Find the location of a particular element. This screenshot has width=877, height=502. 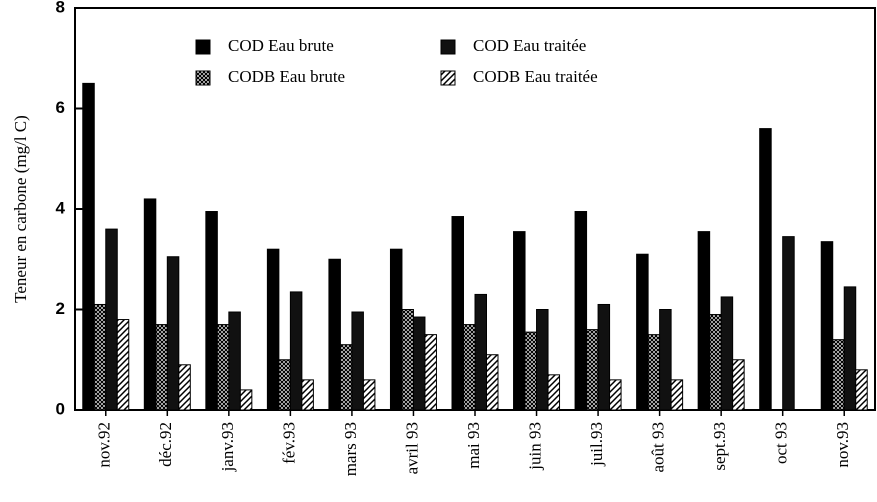

legend-label: COD Eau traitée is located at coordinates (529, 45).